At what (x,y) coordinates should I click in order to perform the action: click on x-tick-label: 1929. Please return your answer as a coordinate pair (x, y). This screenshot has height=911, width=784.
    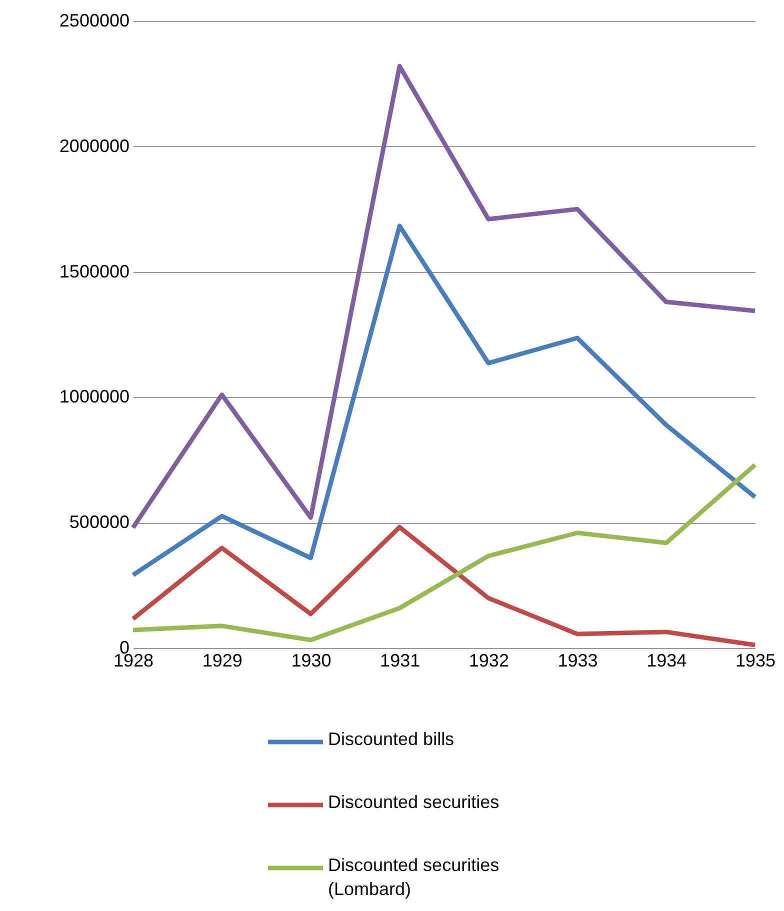
    Looking at the image, I should click on (222, 660).